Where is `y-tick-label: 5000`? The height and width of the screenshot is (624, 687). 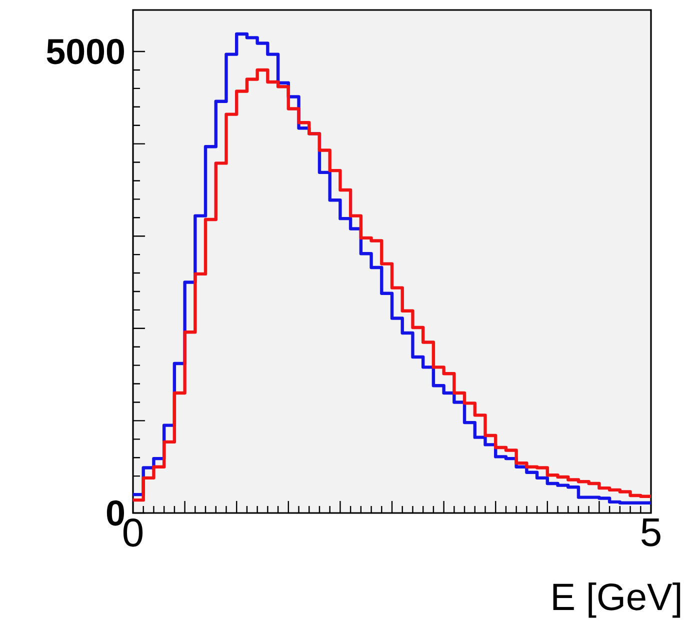
y-tick-label: 5000 is located at coordinates (85, 51).